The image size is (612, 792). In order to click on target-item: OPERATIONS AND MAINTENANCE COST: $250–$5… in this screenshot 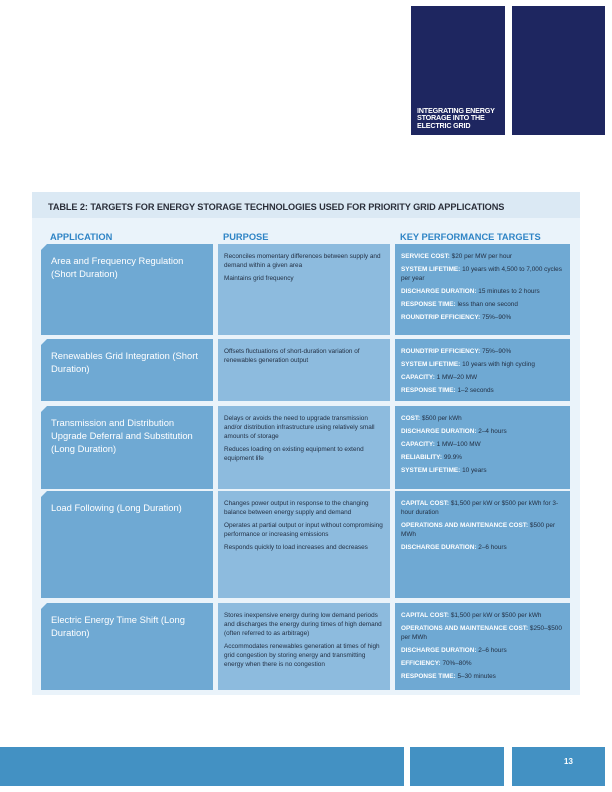, I will do `click(482, 633)`.